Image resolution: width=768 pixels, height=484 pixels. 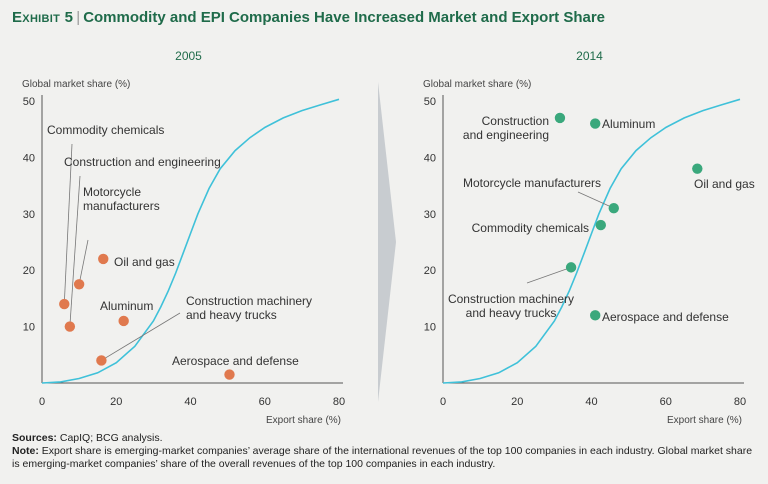 I want to click on chart-title: 2005, so click(x=188, y=56).